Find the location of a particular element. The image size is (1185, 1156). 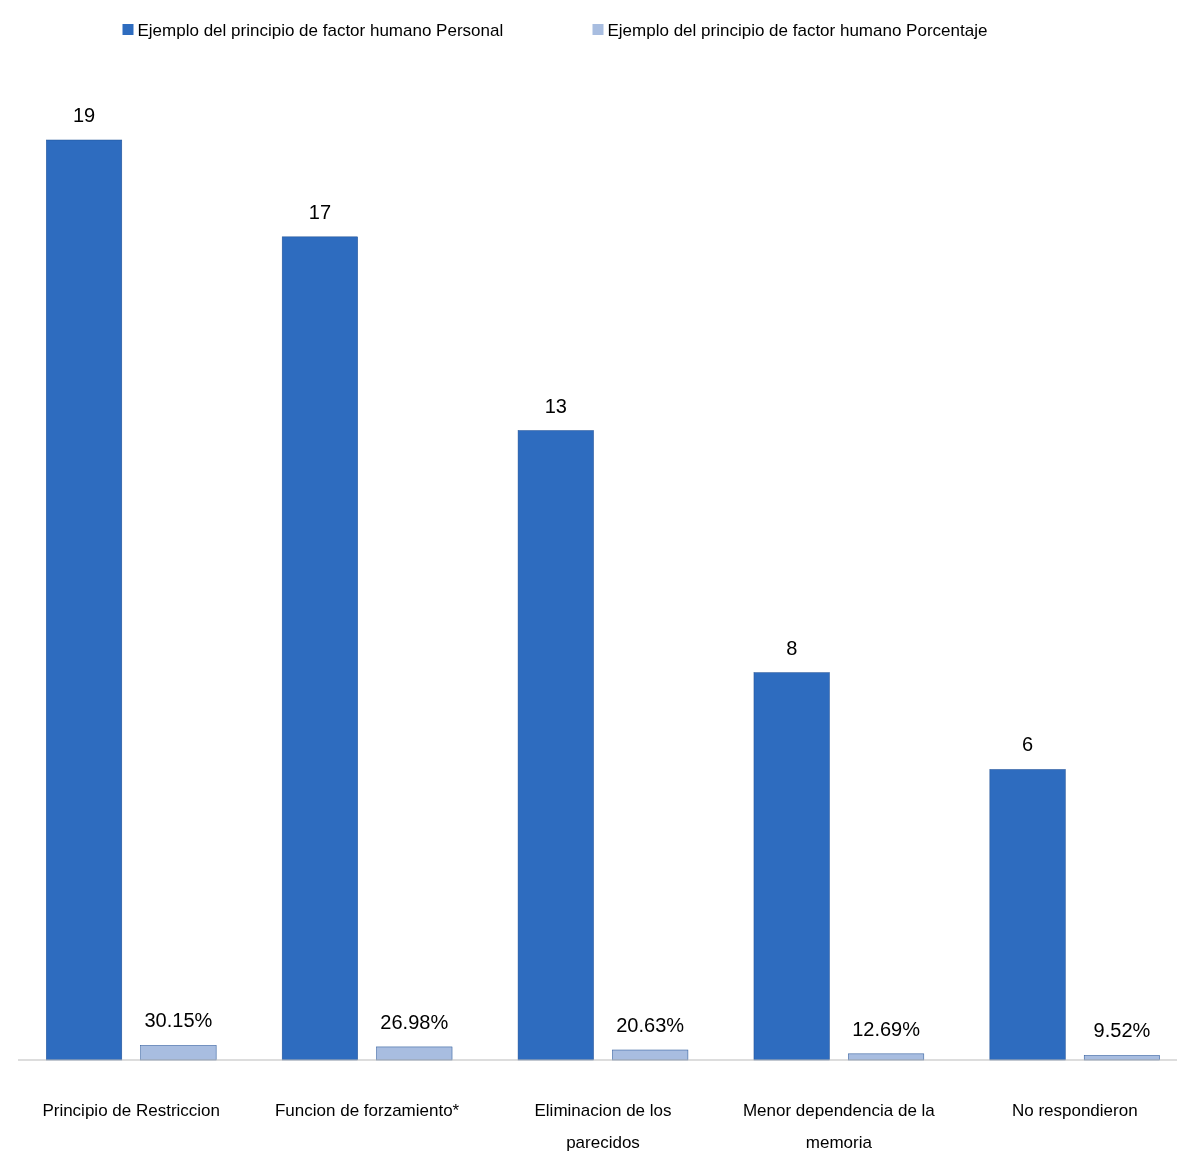

x-tick-label: Principio de Restriccion is located at coordinates (131, 1110).